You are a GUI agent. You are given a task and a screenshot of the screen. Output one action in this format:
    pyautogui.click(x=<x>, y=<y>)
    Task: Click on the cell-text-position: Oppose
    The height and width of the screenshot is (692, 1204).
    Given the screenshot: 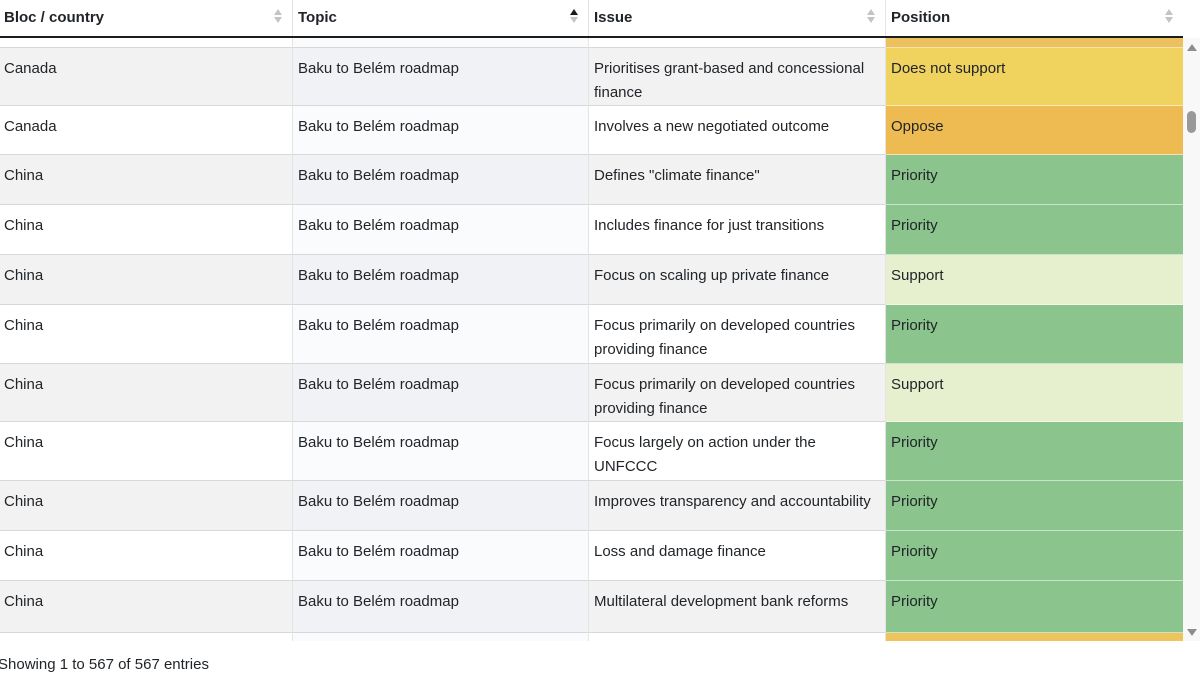 What is the action you would take?
    pyautogui.click(x=917, y=126)
    